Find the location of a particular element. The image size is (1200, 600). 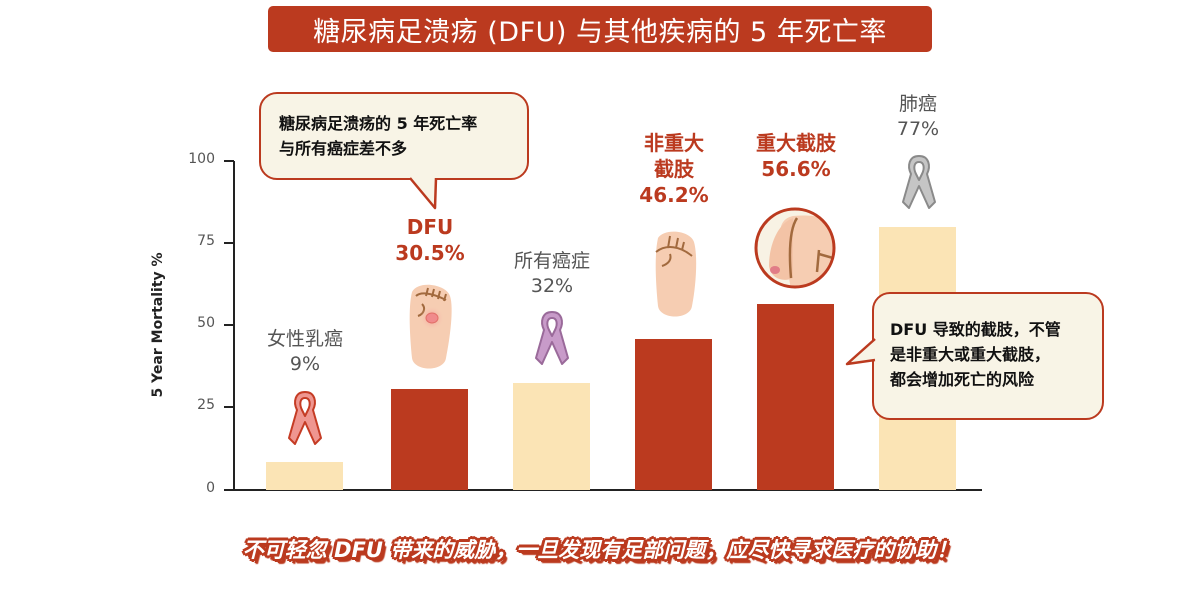

y-tick-label: 0 is located at coordinates (210, 488).